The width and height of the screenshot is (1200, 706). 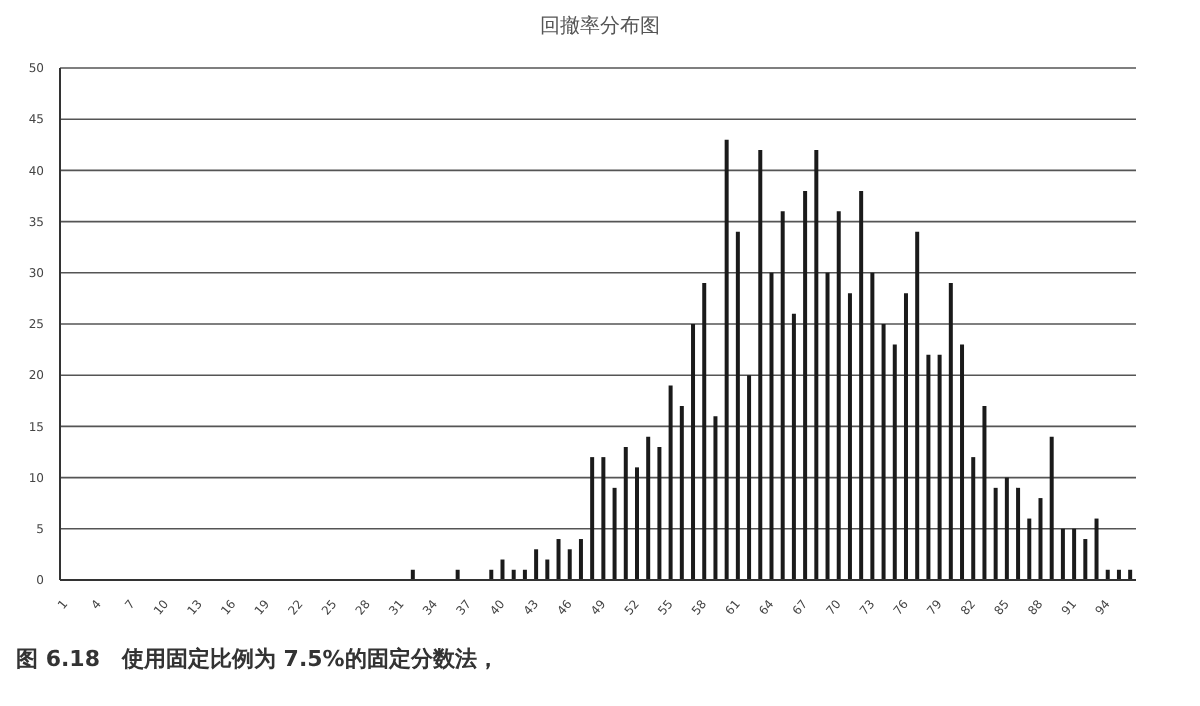 I want to click on caption: 图 6.18 使用固定比例为 7.5%的固定分数法，, so click(x=257, y=659).